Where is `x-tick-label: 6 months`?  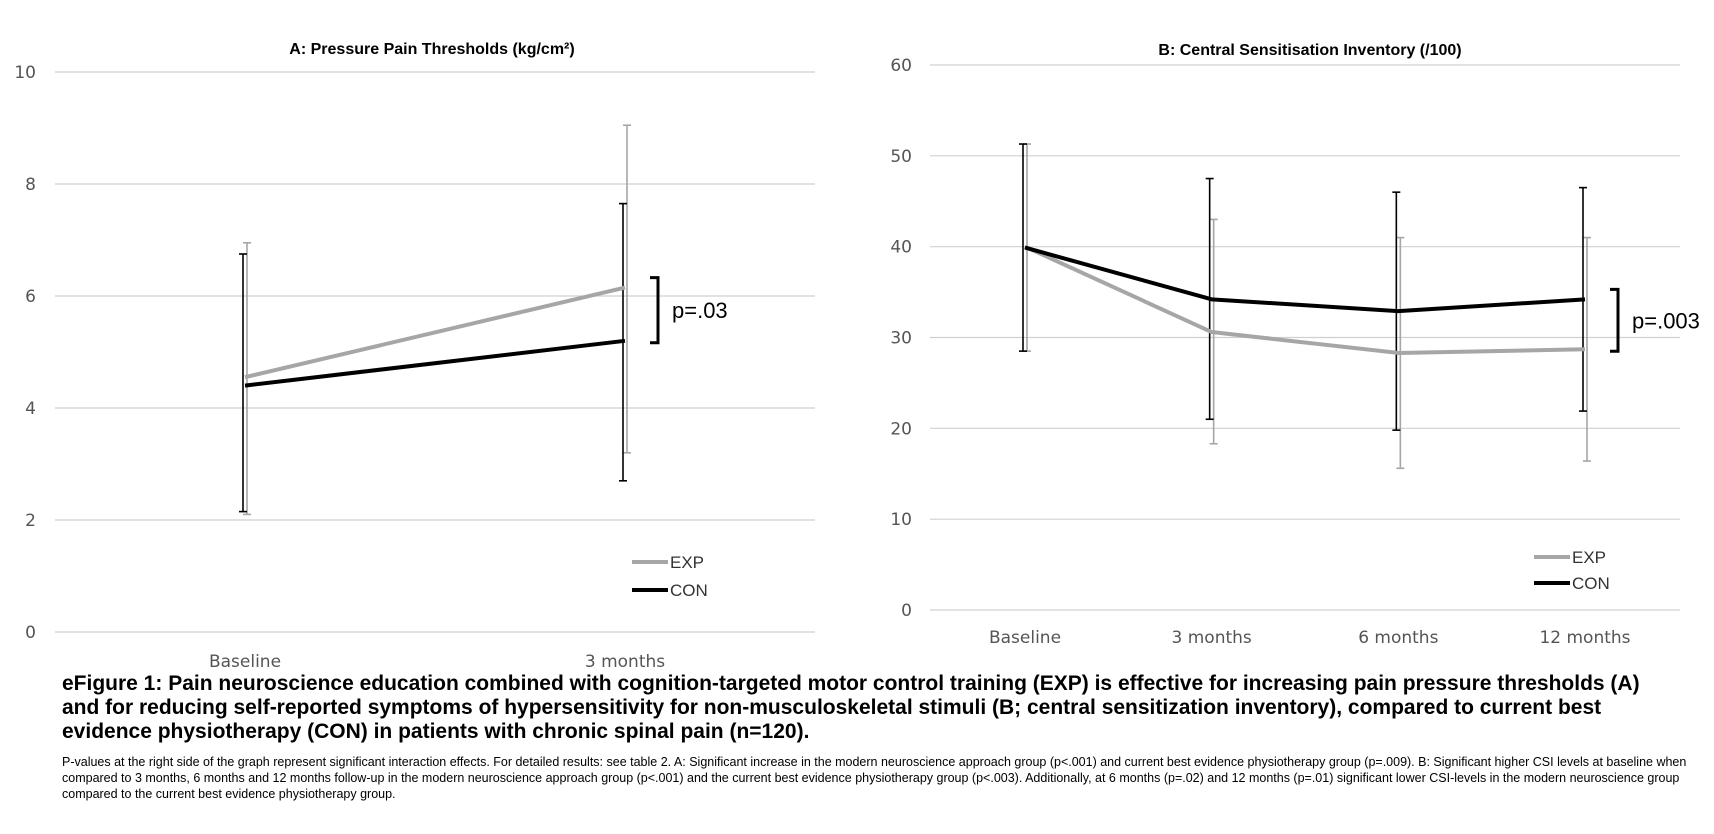 x-tick-label: 6 months is located at coordinates (1398, 638).